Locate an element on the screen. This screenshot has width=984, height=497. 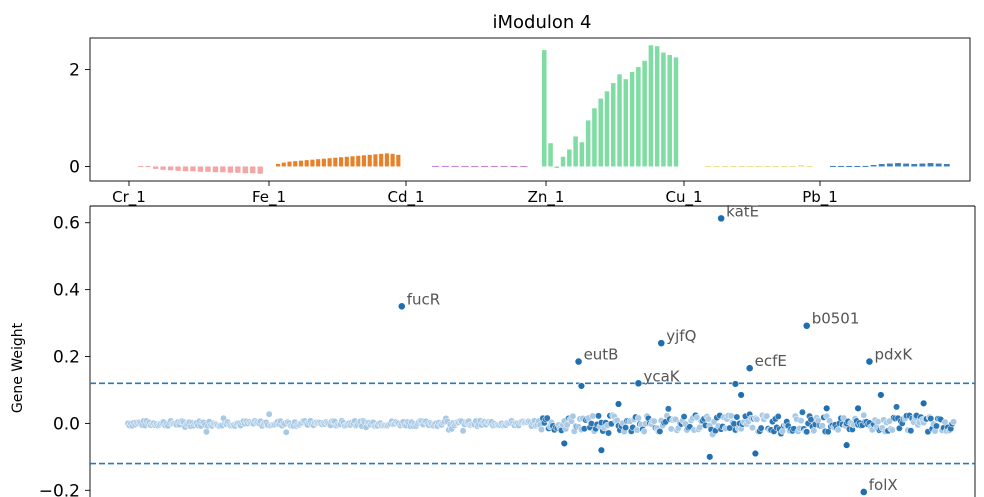
chart-title: iModulon 4 is located at coordinates (542, 22).